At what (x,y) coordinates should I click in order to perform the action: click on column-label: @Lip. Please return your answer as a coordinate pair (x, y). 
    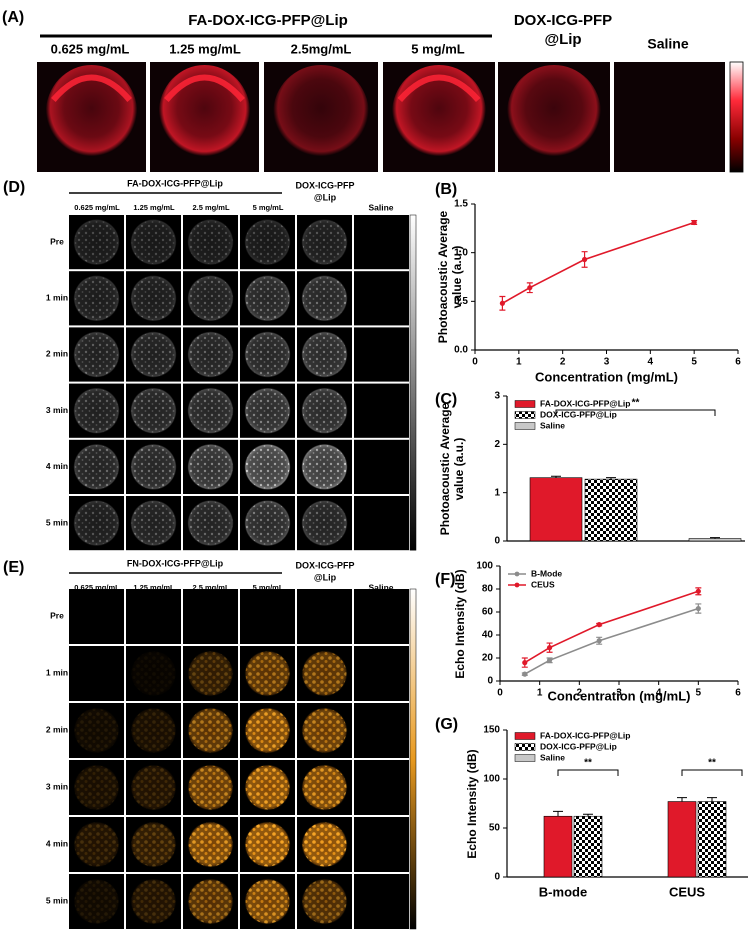
    Looking at the image, I should click on (562, 39).